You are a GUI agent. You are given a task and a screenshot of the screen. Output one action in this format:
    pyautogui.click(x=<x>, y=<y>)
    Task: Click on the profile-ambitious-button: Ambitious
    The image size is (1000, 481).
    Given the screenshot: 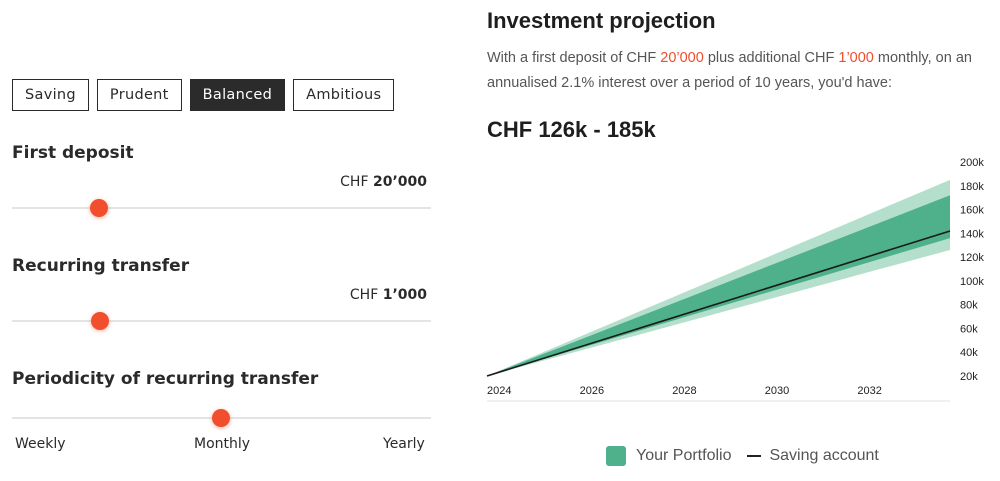 What is the action you would take?
    pyautogui.click(x=344, y=95)
    